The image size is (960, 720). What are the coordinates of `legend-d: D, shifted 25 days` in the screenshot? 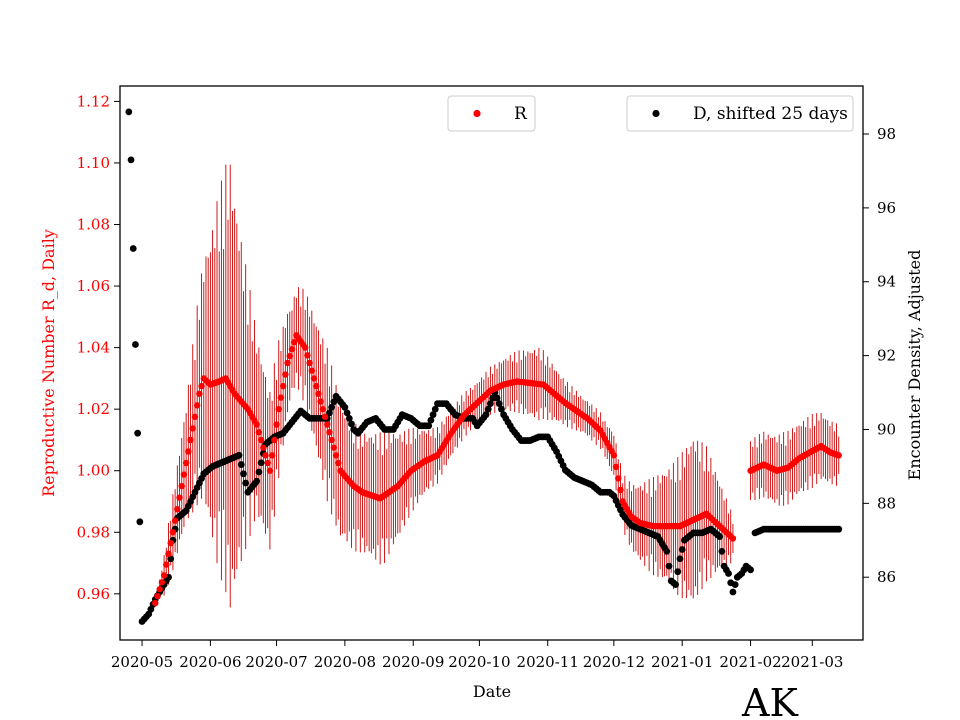 It's located at (740, 113).